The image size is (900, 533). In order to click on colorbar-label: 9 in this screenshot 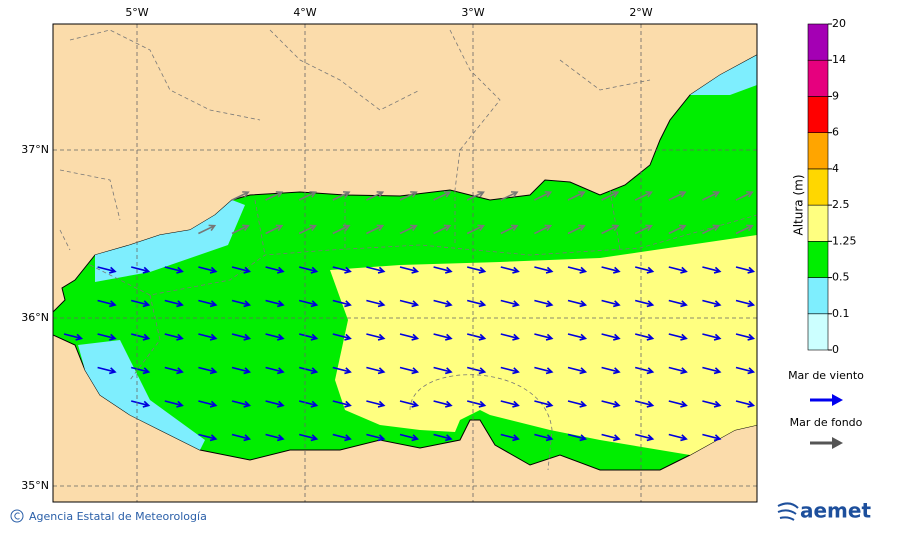, I will do `click(835, 95)`.